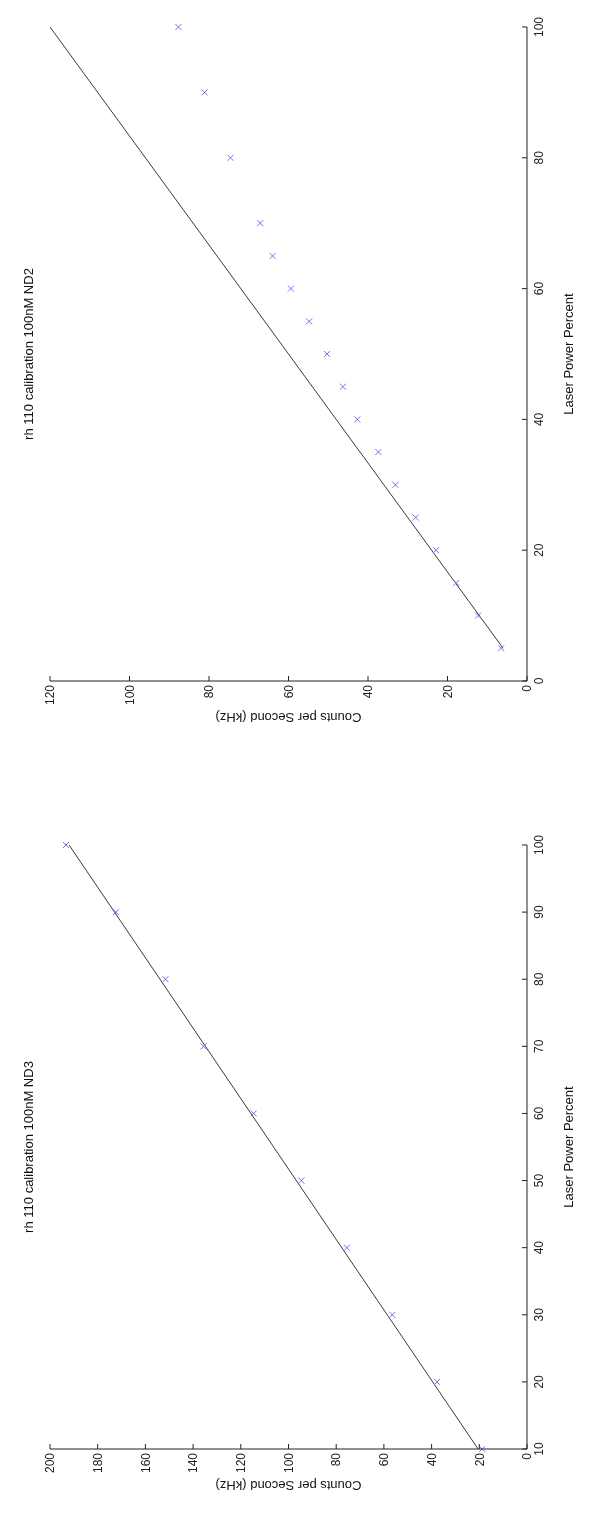 Image resolution: width=589 pixels, height=1522 pixels. I want to click on x-tick-label: 200, so click(50, 1463).